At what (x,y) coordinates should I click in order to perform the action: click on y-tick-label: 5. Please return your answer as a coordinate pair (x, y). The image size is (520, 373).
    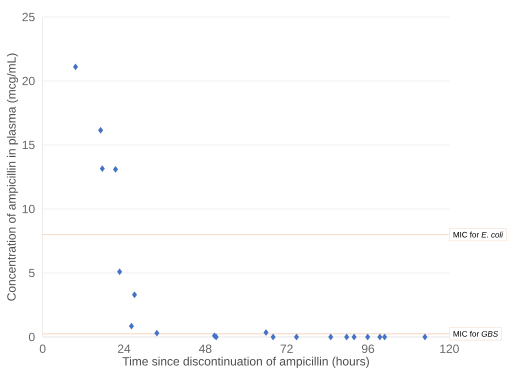
    Looking at the image, I should click on (31, 273).